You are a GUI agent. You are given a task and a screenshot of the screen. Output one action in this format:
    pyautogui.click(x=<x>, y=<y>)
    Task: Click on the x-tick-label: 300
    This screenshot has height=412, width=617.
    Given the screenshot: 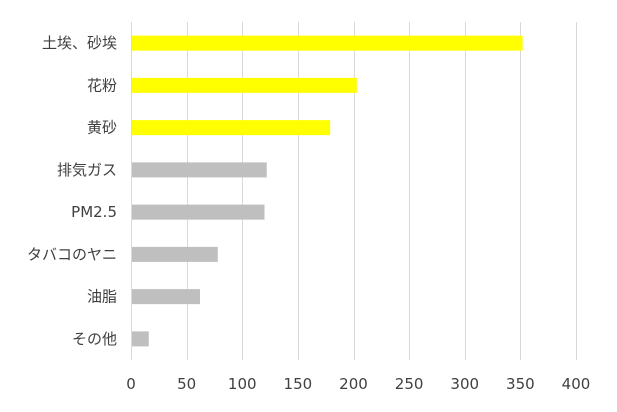 What is the action you would take?
    pyautogui.click(x=464, y=384)
    